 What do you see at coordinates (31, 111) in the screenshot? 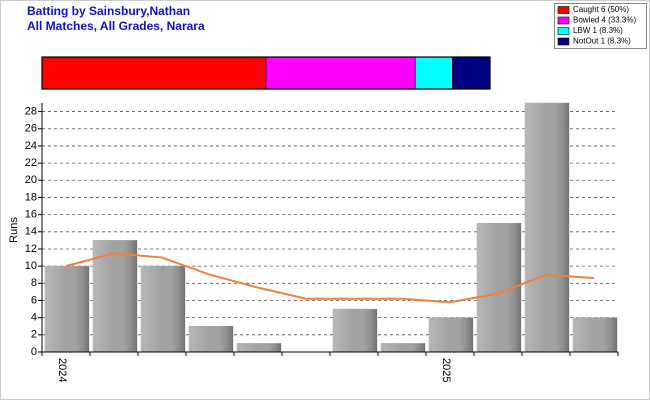
I see `y-tick-label: 28` at bounding box center [31, 111].